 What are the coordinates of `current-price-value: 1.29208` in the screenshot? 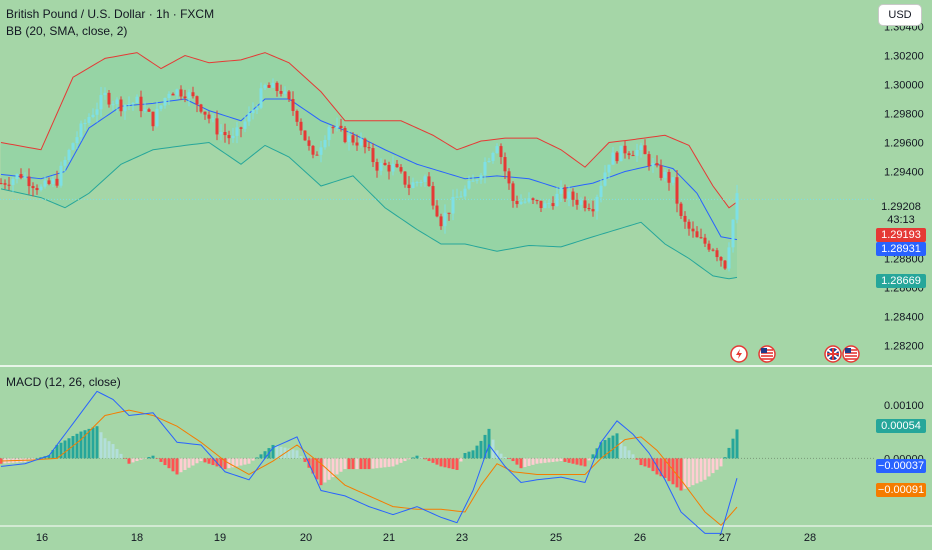 It's located at (901, 207).